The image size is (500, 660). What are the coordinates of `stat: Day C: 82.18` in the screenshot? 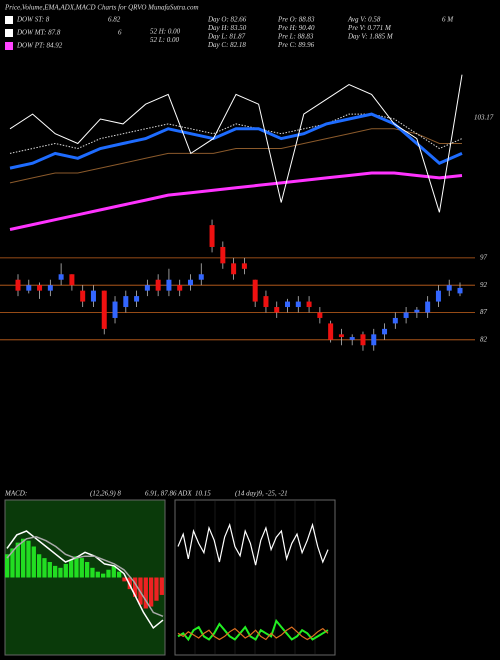 It's located at (226, 45).